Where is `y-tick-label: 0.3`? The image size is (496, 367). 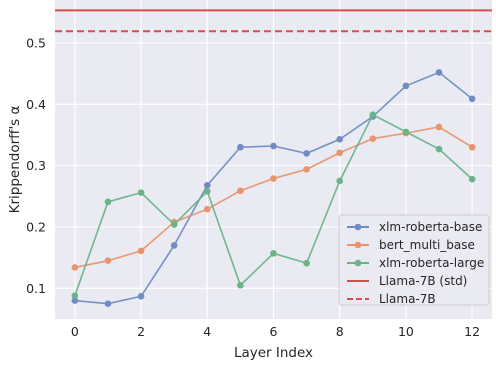
y-tick-label: 0.3 is located at coordinates (36, 165).